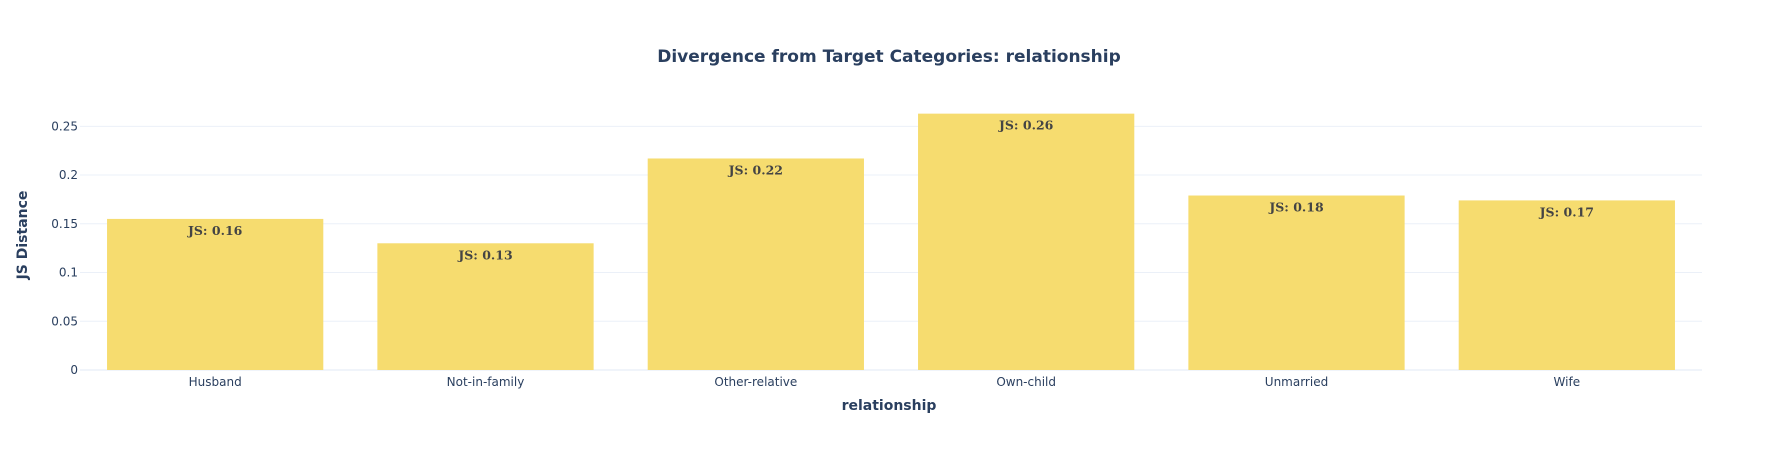 This screenshot has width=1778, height=450. What do you see at coordinates (1026, 241) in the screenshot?
I see `bar-own-child` at bounding box center [1026, 241].